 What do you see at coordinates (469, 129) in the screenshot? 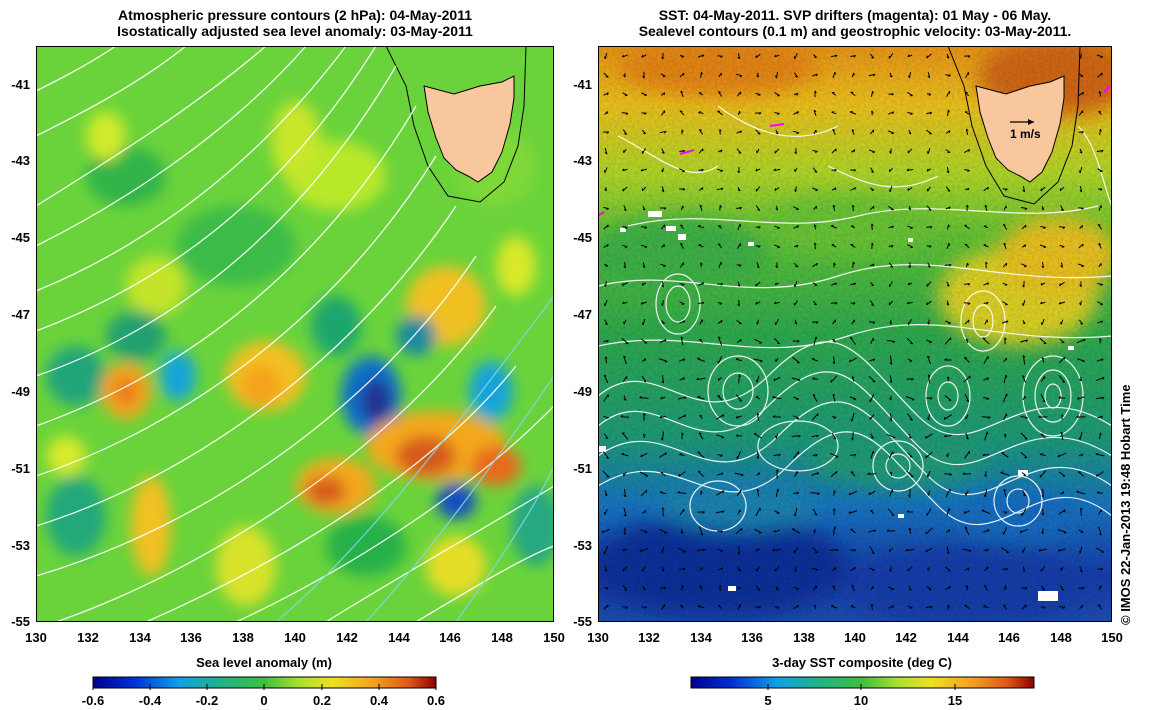
I see `tasmania-land` at bounding box center [469, 129].